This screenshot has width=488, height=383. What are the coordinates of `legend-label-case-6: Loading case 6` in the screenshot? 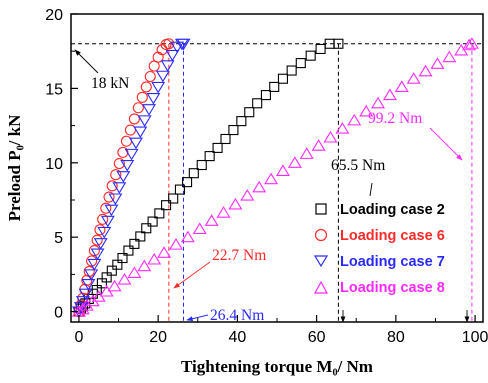 It's located at (392, 236).